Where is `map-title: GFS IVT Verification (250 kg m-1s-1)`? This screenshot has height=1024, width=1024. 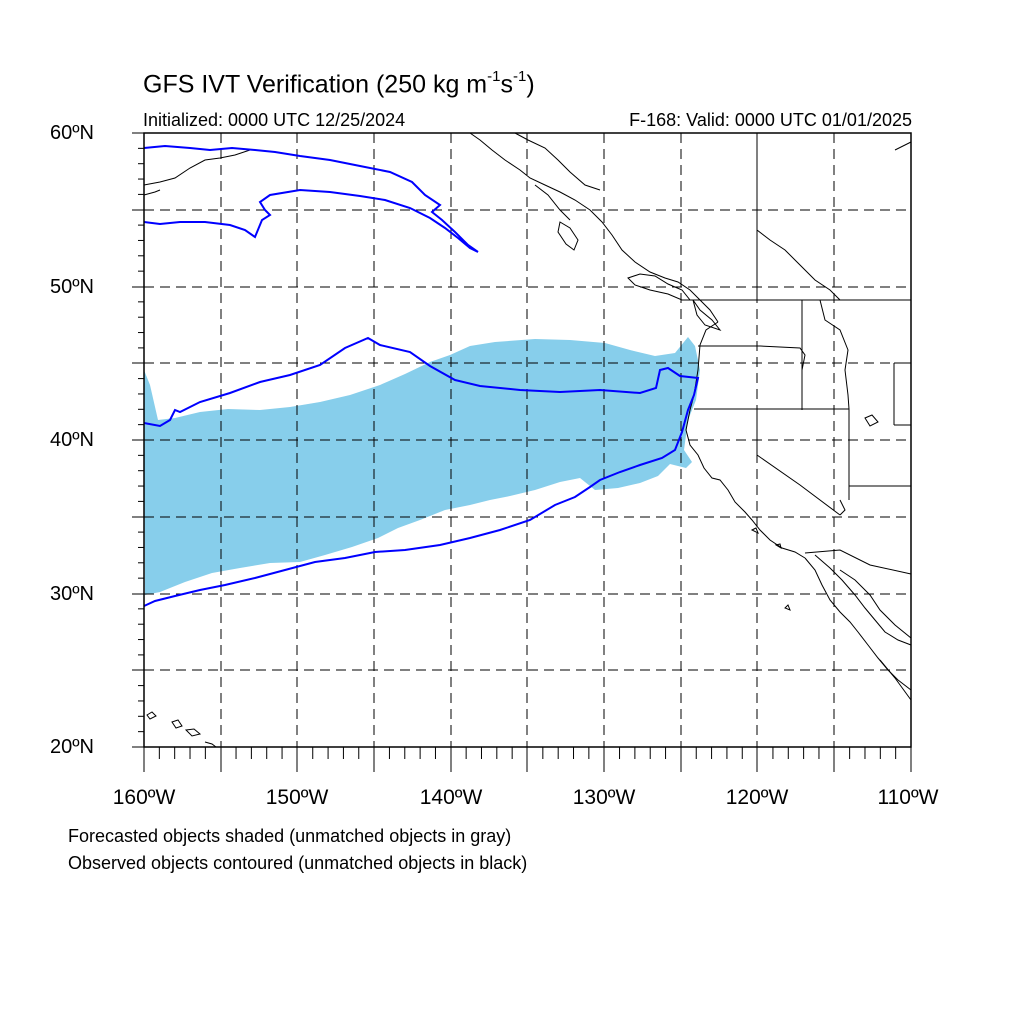 map-title: GFS IVT Verification (250 kg m-1s-1) is located at coordinates (339, 83).